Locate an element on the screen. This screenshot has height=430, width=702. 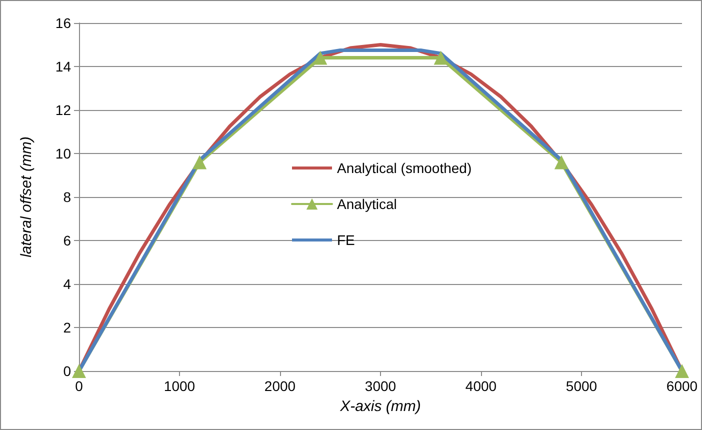
y-tick-label: 4 is located at coordinates (67, 284).